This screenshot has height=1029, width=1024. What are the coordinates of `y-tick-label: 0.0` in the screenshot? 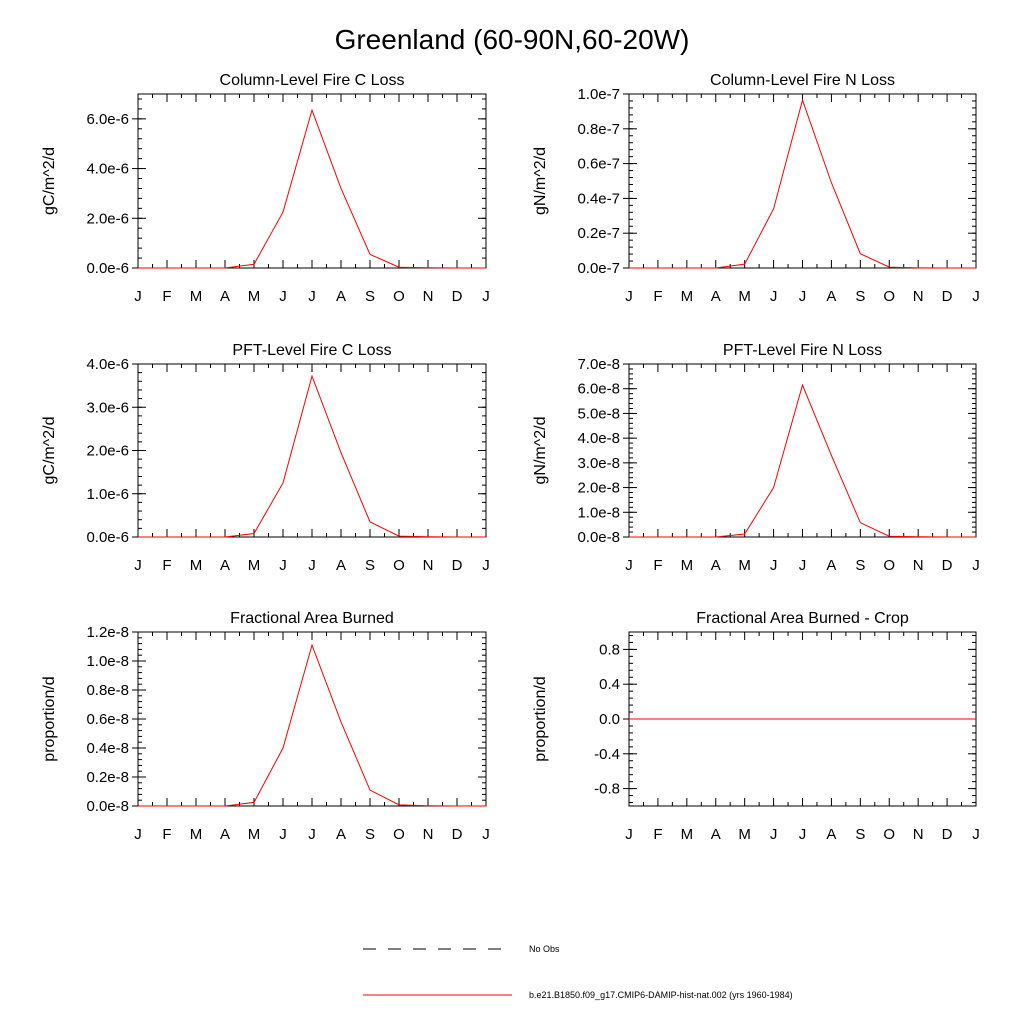 It's located at (609, 719).